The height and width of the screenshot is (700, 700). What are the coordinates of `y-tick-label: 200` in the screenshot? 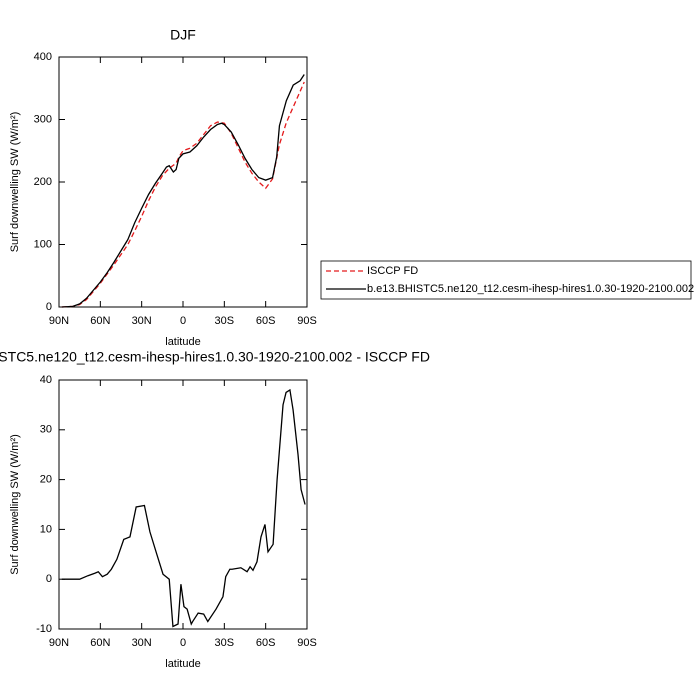 It's located at (43, 182).